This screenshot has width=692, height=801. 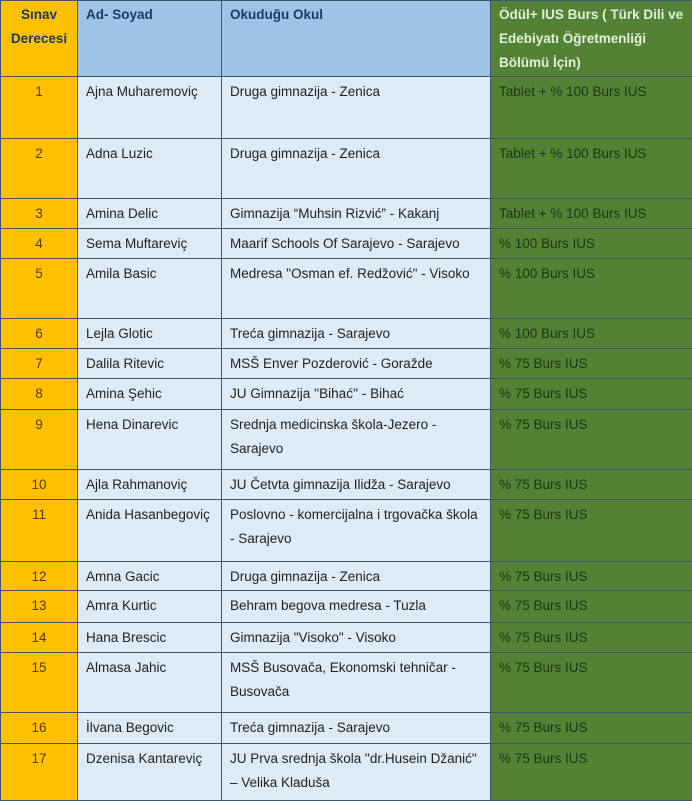 What do you see at coordinates (356, 244) in the screenshot?
I see `school-cell: Maarif Schools Of Sarajevo - Sarajevo` at bounding box center [356, 244].